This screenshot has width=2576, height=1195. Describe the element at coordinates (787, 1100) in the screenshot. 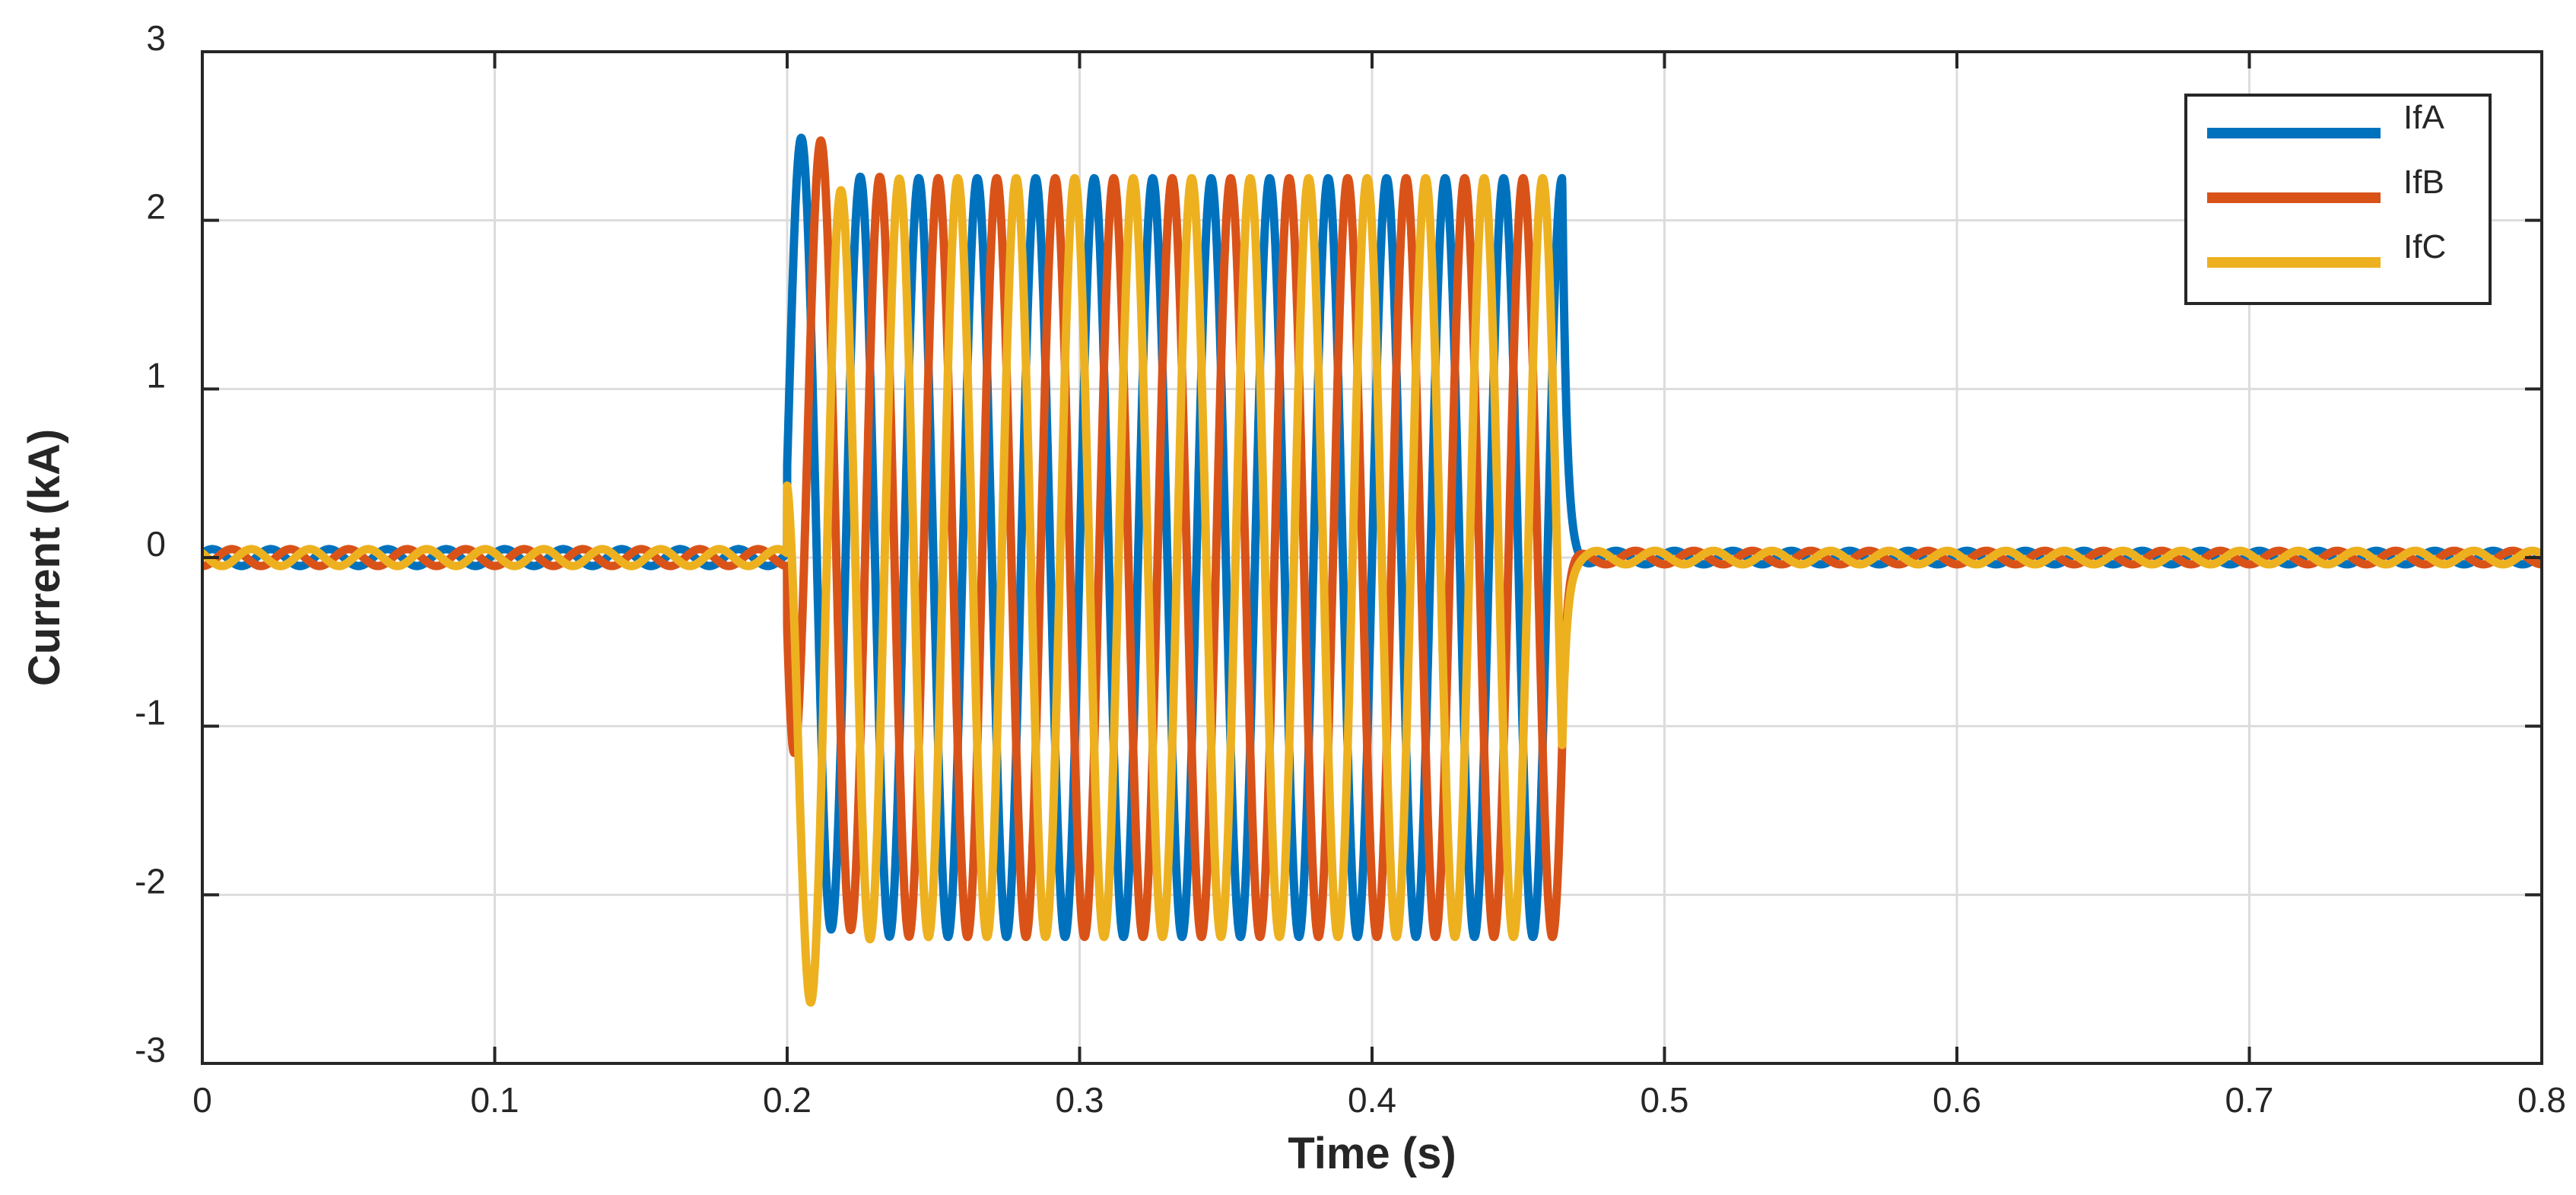

I see `x-tick-label: 0.2` at that location.